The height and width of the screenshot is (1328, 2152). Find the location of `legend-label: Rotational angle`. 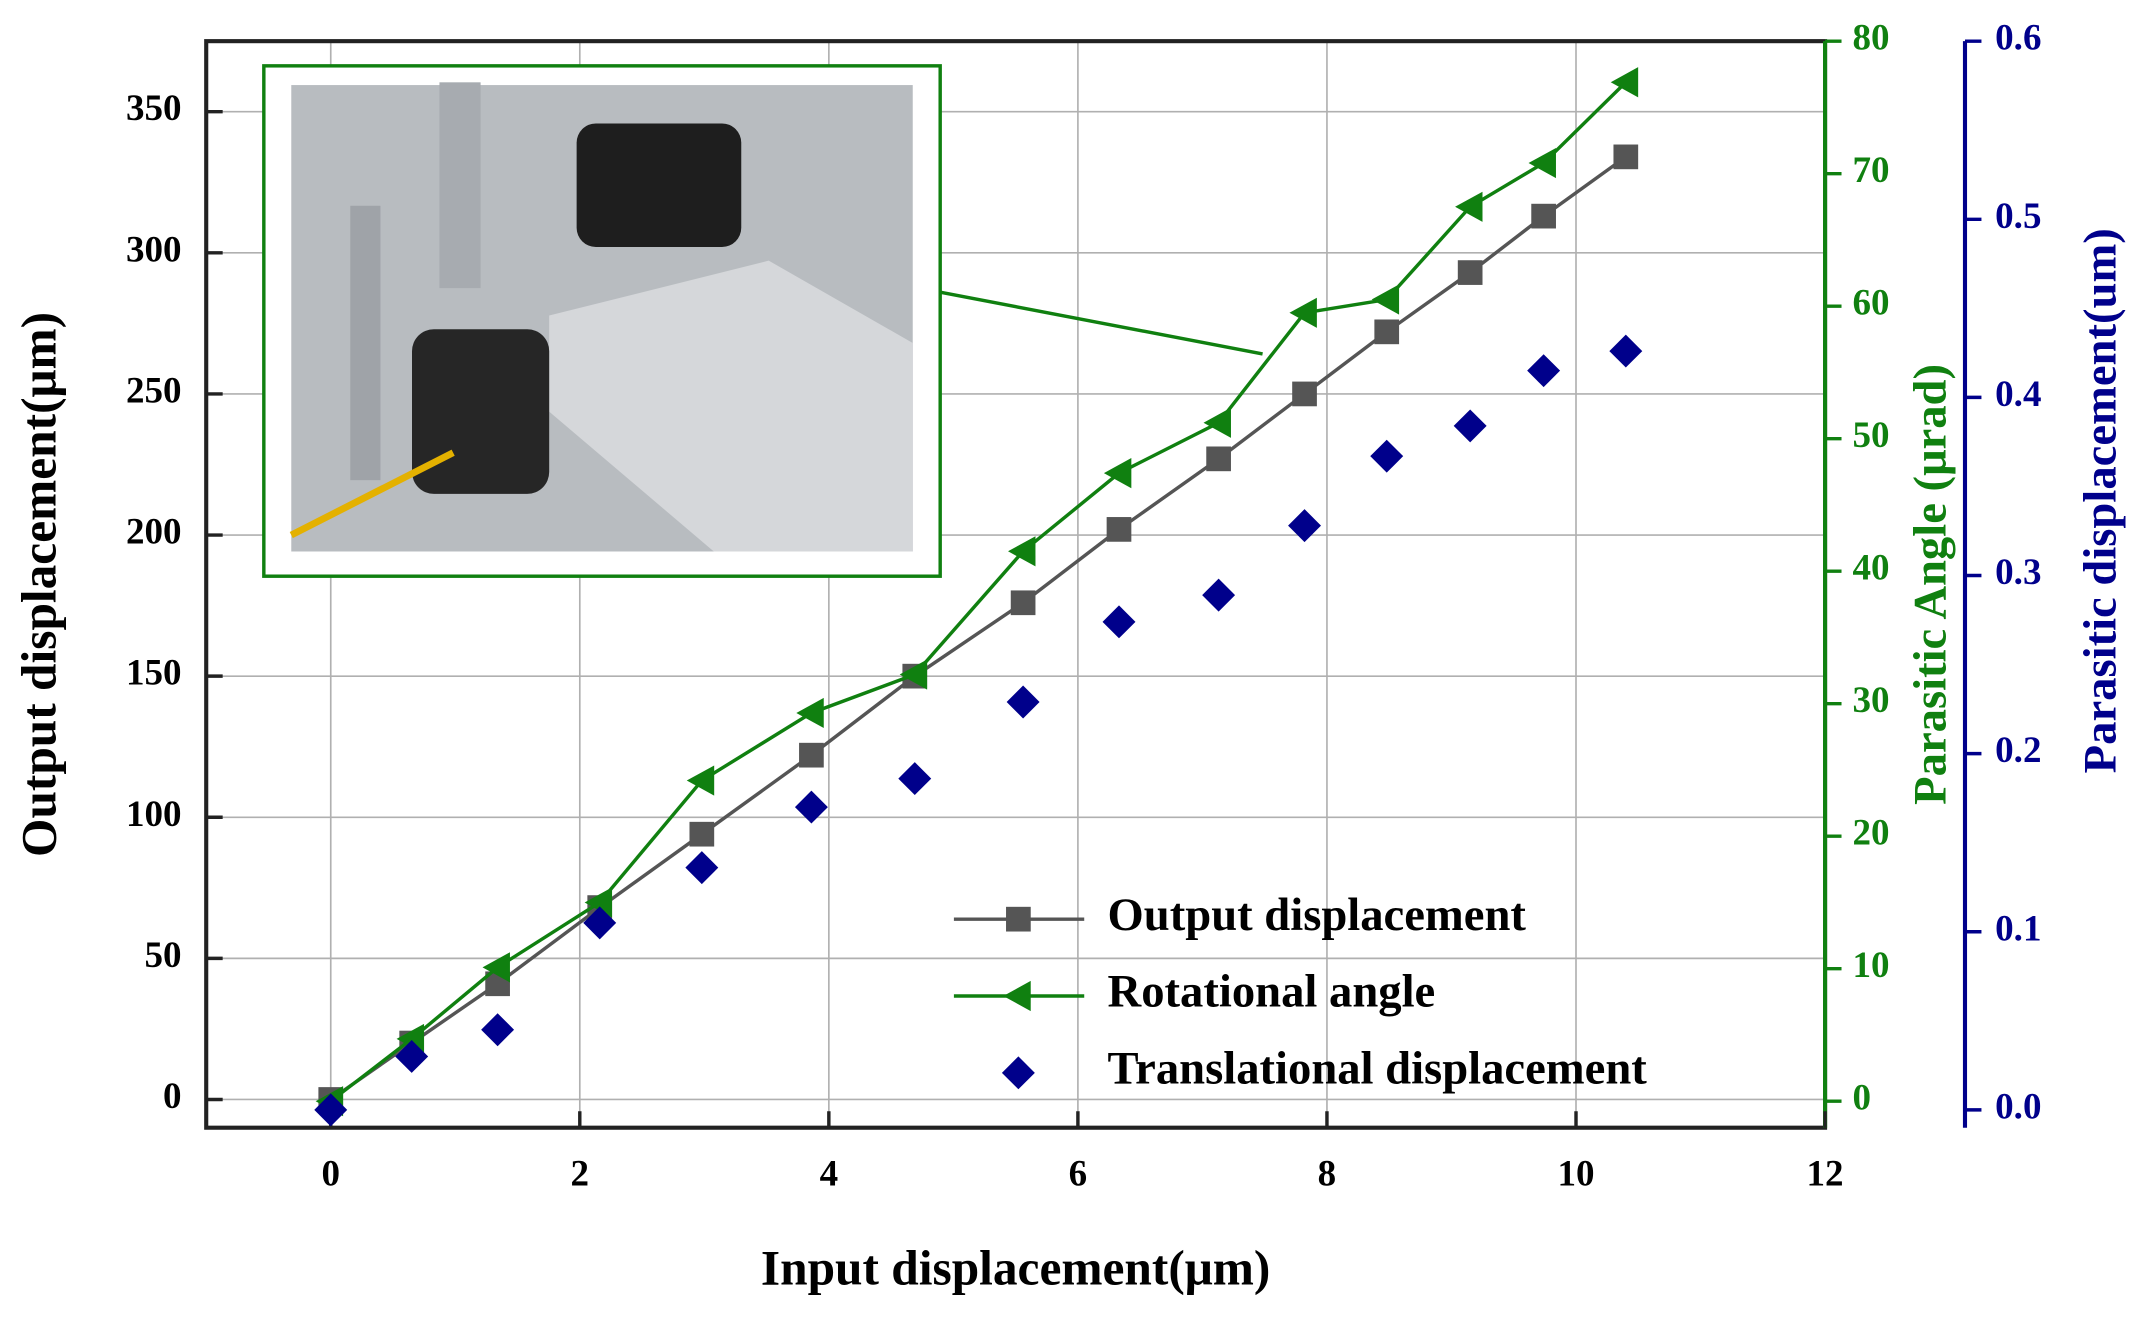

legend-label: Rotational angle is located at coordinates (1272, 992).